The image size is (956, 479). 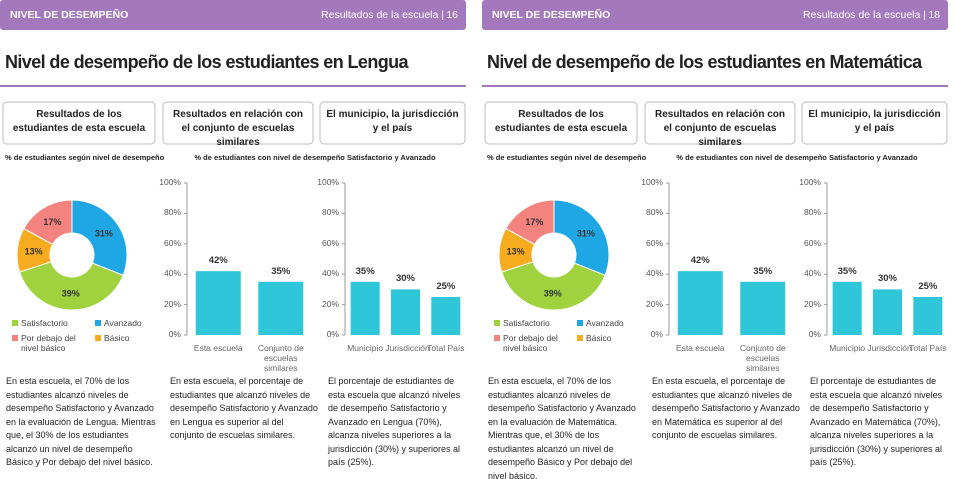 What do you see at coordinates (69, 15) in the screenshot?
I see `header-section: NIVEL DE DESEMPEÑO` at bounding box center [69, 15].